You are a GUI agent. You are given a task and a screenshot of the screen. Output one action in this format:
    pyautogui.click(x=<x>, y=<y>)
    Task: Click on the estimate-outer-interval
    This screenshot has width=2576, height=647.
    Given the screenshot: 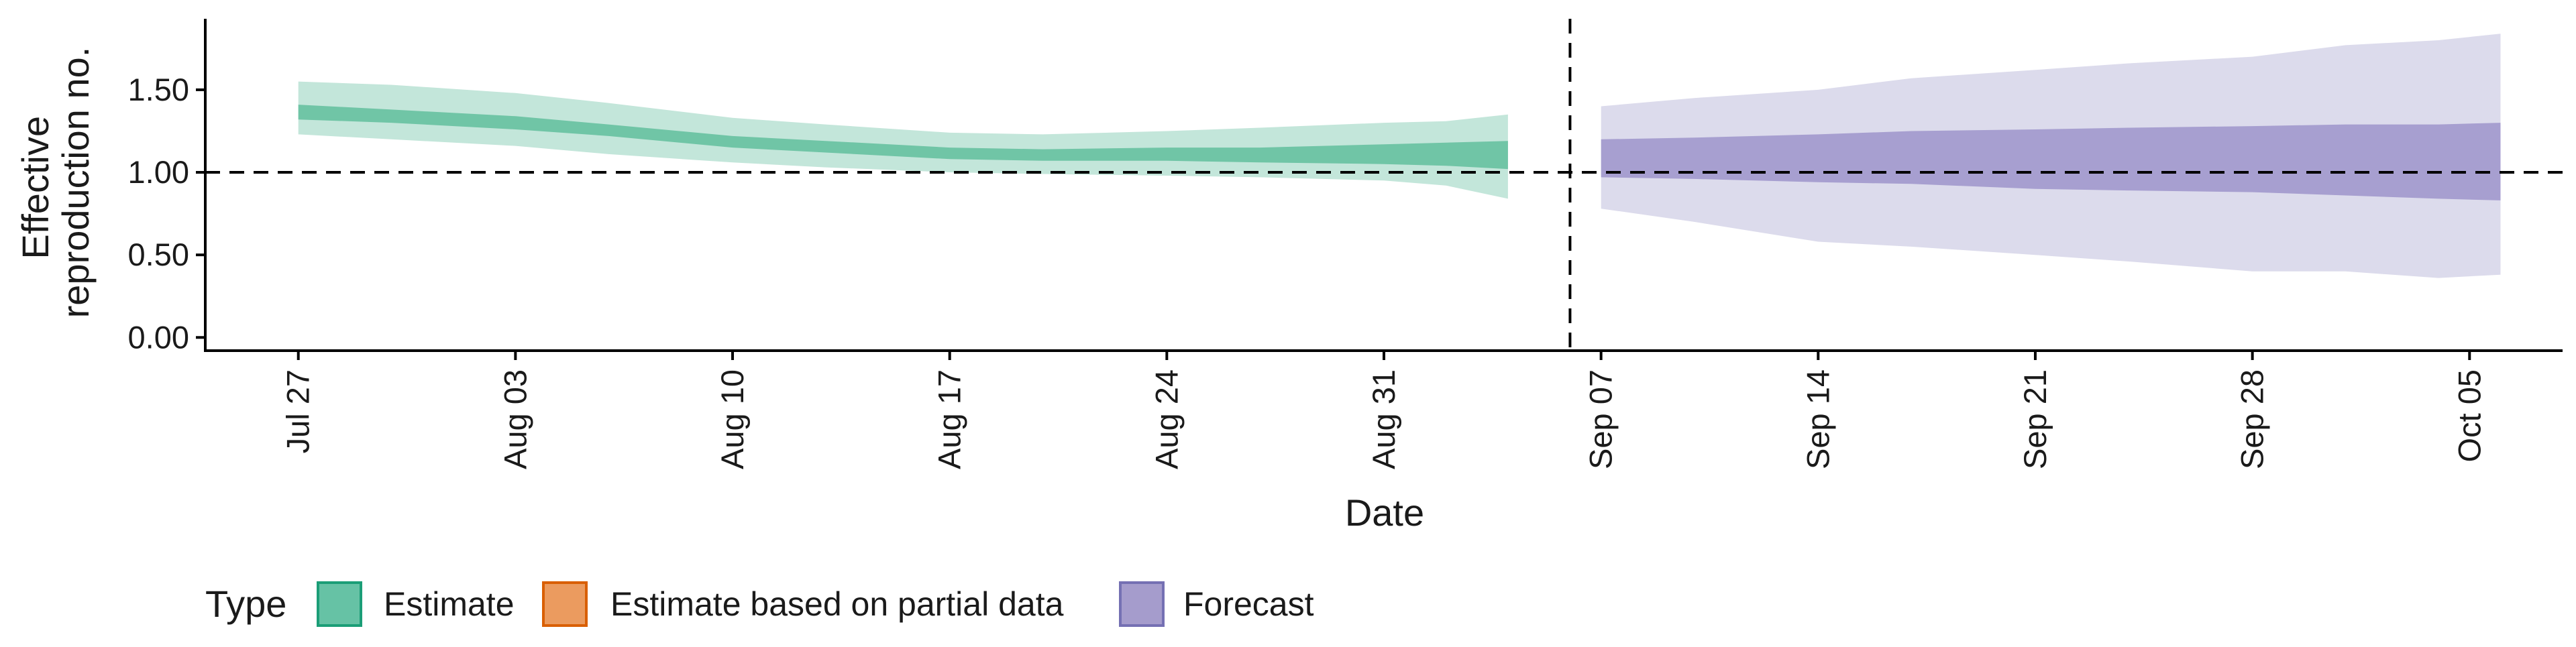 What is the action you would take?
    pyautogui.click(x=903, y=140)
    